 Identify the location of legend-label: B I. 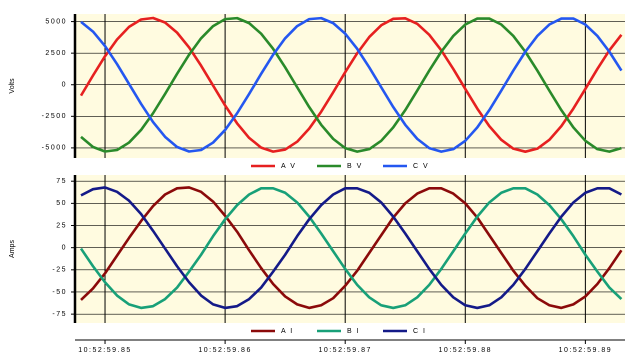
(353, 331).